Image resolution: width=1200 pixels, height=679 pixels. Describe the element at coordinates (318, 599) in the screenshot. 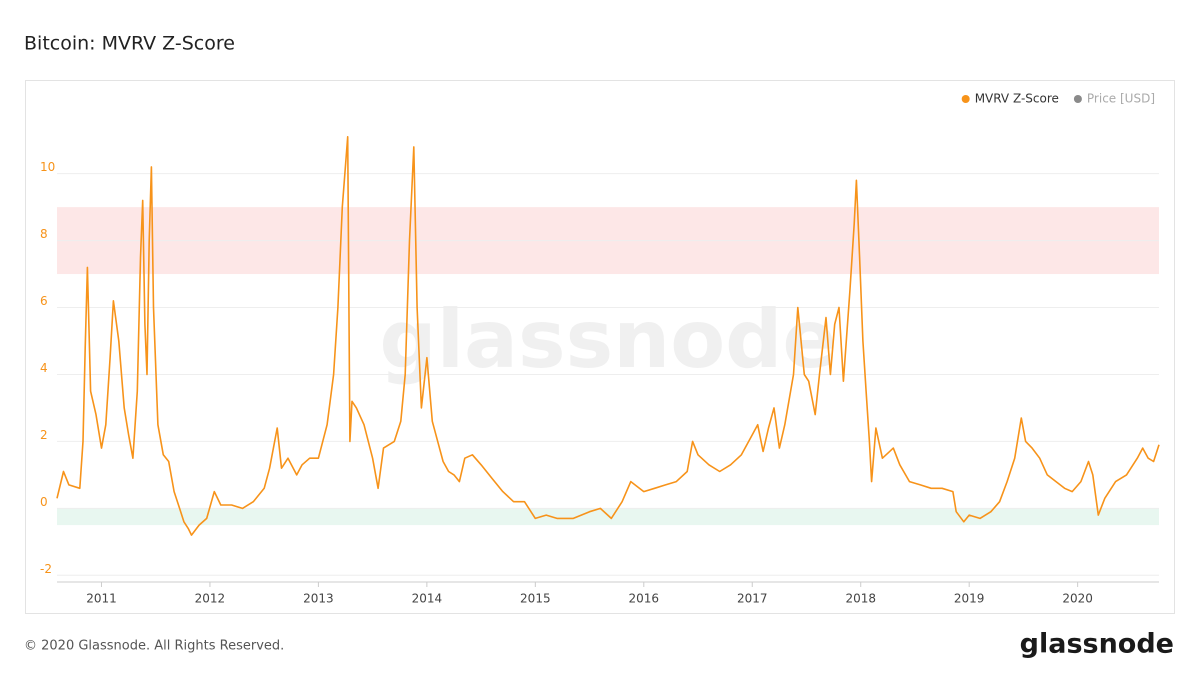

I see `x-tick-label: 2013` at that location.